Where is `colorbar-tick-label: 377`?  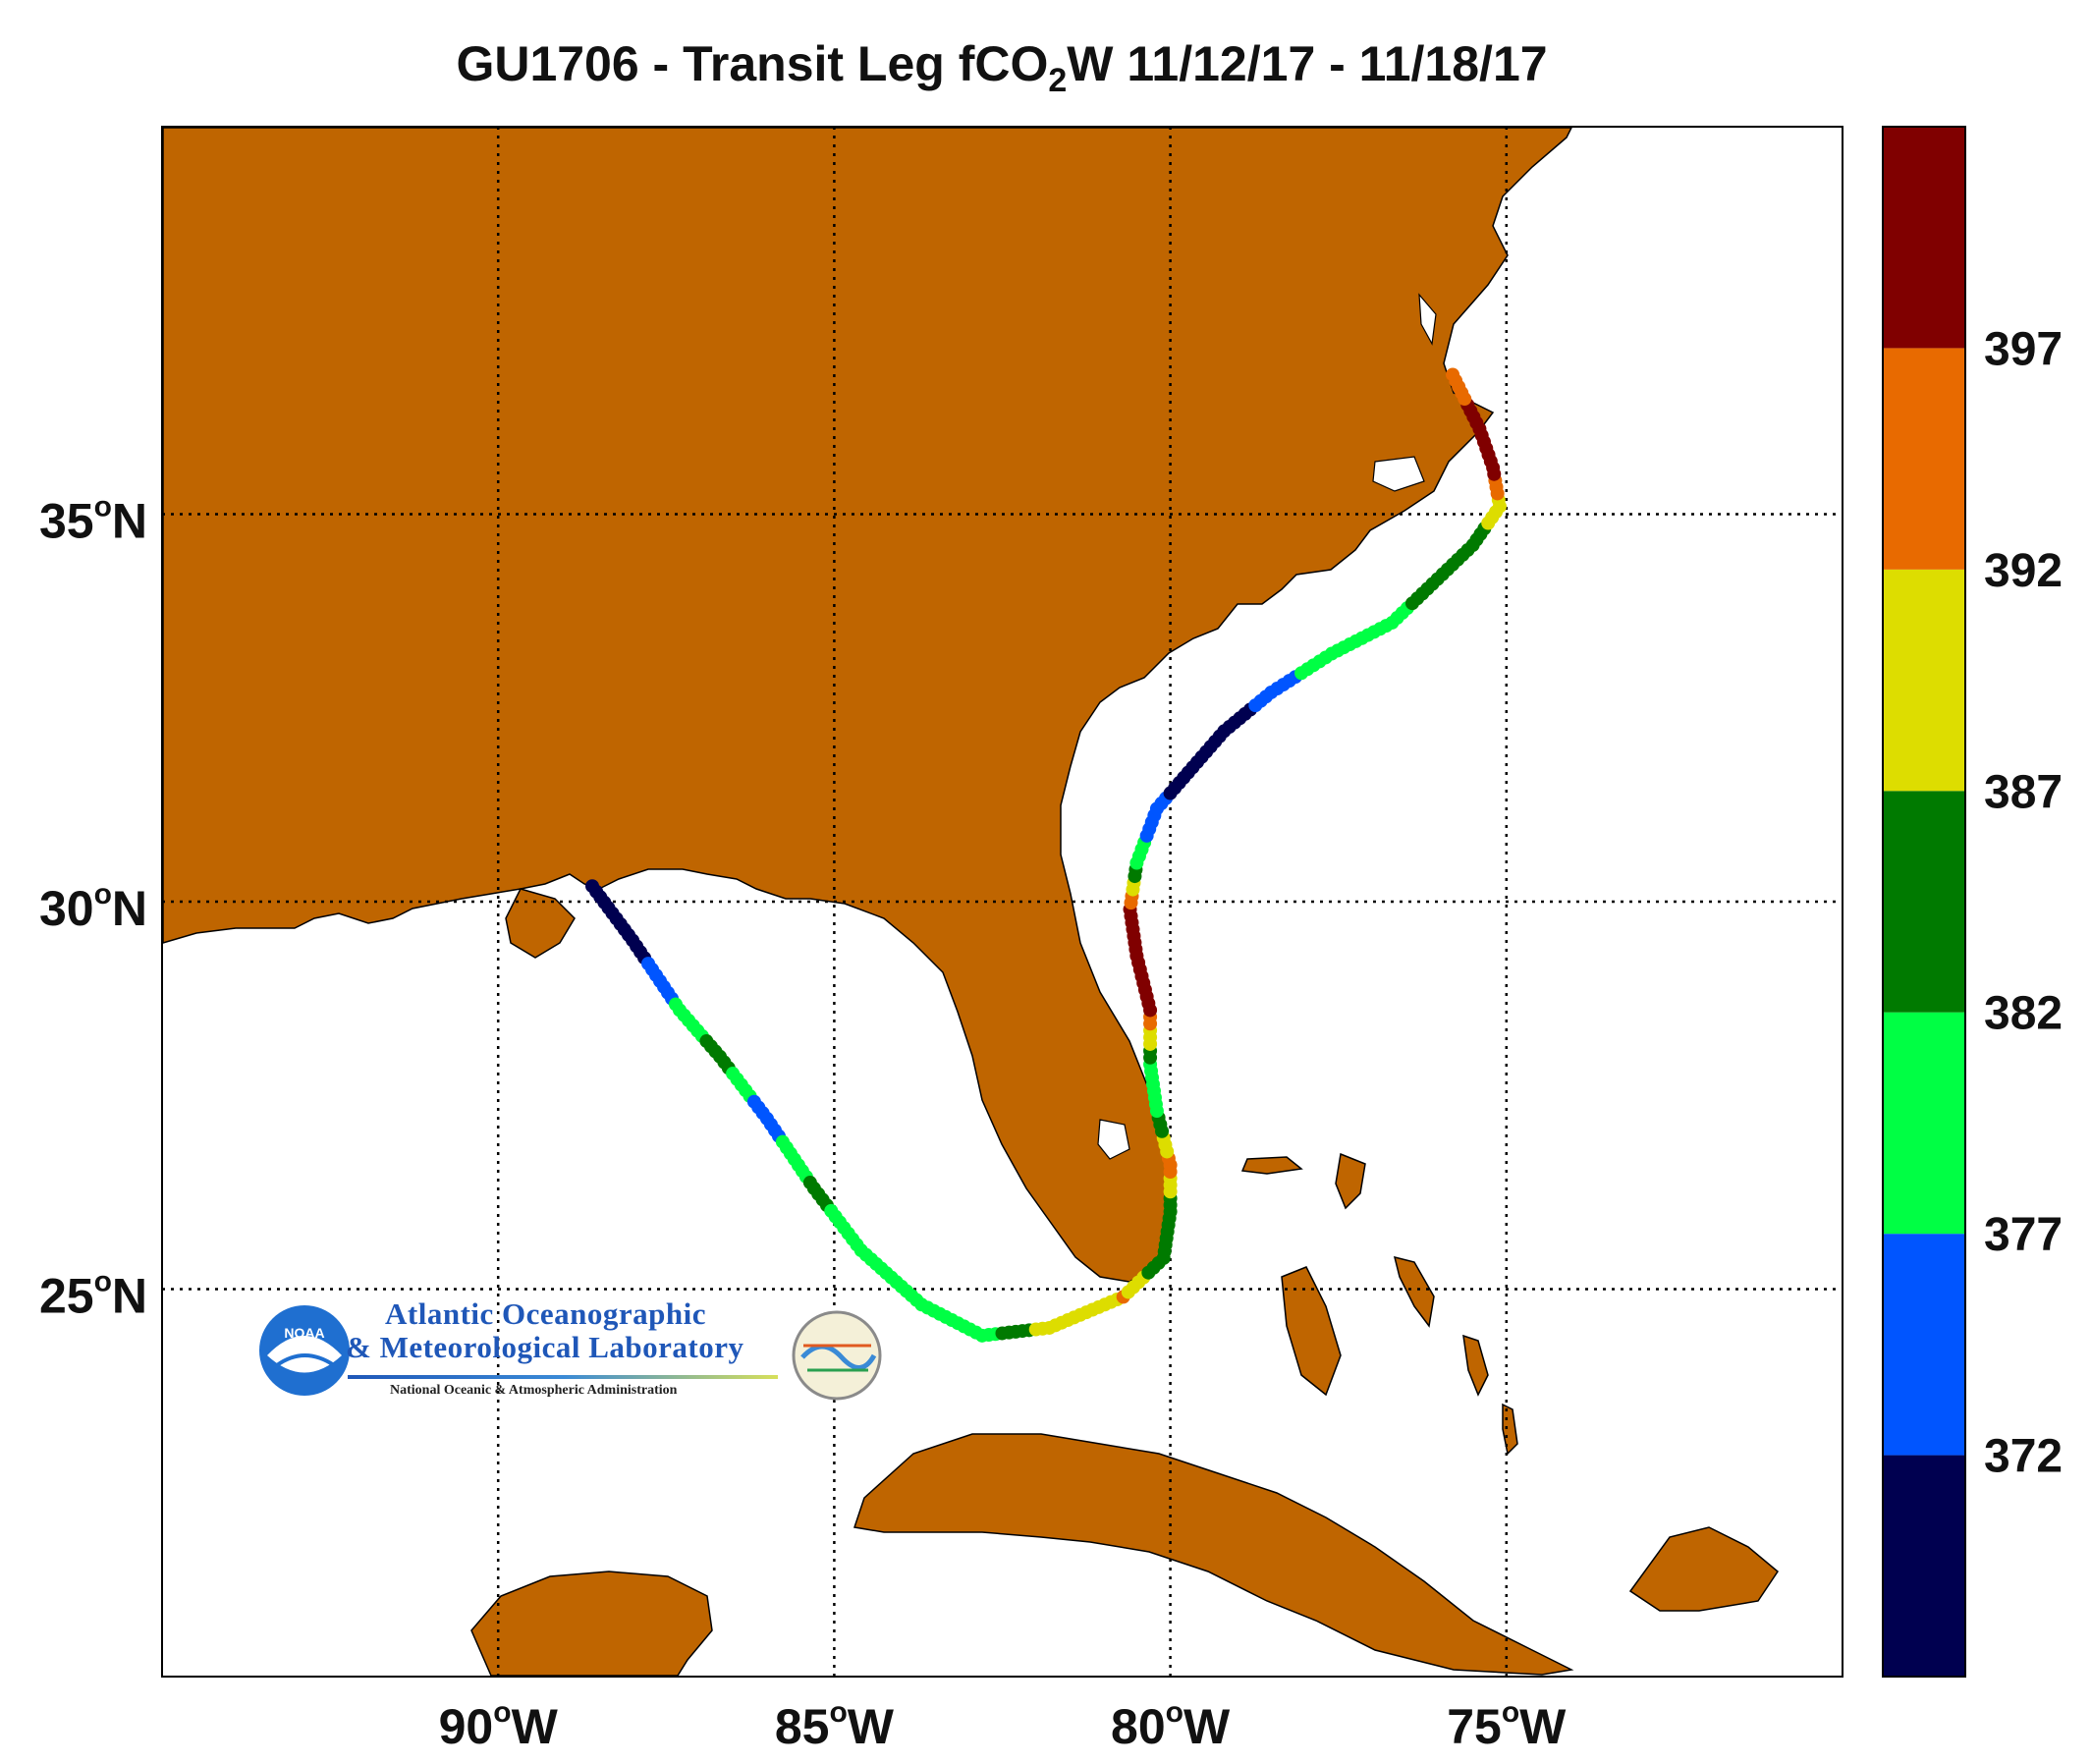
colorbar-tick-label: 377 is located at coordinates (2023, 1235).